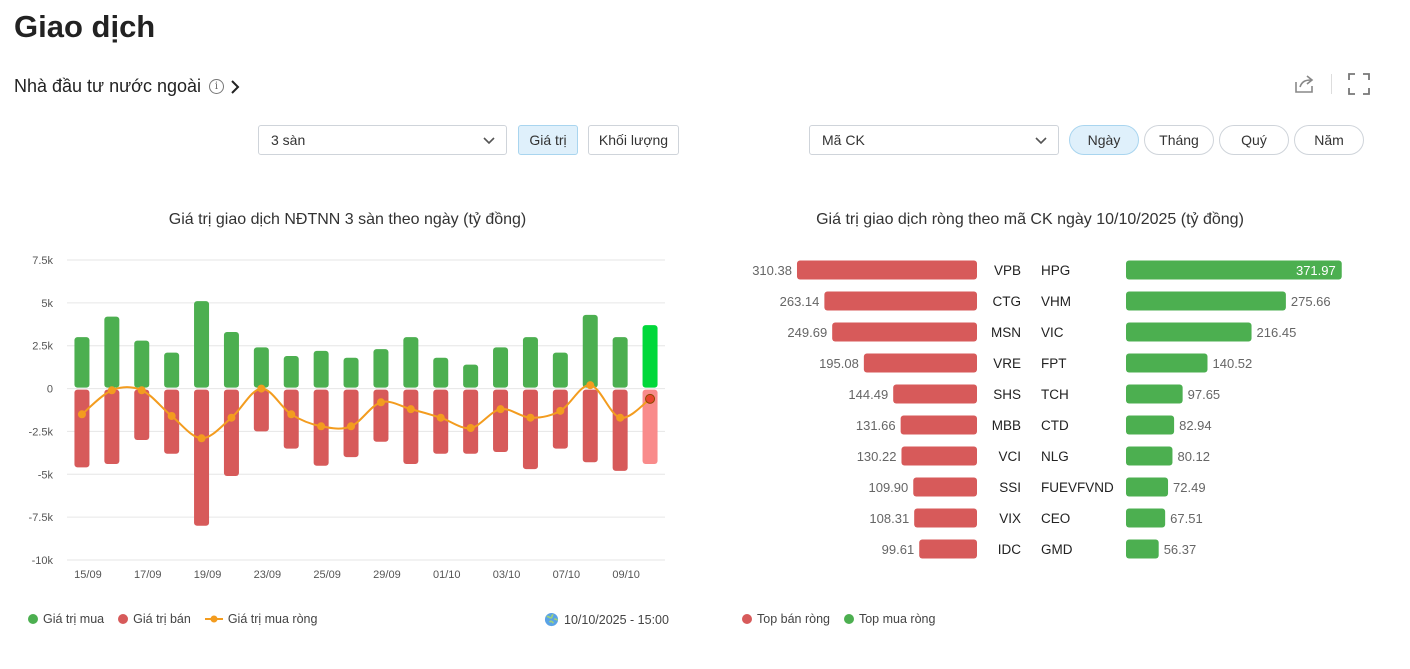  I want to click on sell-value-label: 131.66, so click(876, 425).